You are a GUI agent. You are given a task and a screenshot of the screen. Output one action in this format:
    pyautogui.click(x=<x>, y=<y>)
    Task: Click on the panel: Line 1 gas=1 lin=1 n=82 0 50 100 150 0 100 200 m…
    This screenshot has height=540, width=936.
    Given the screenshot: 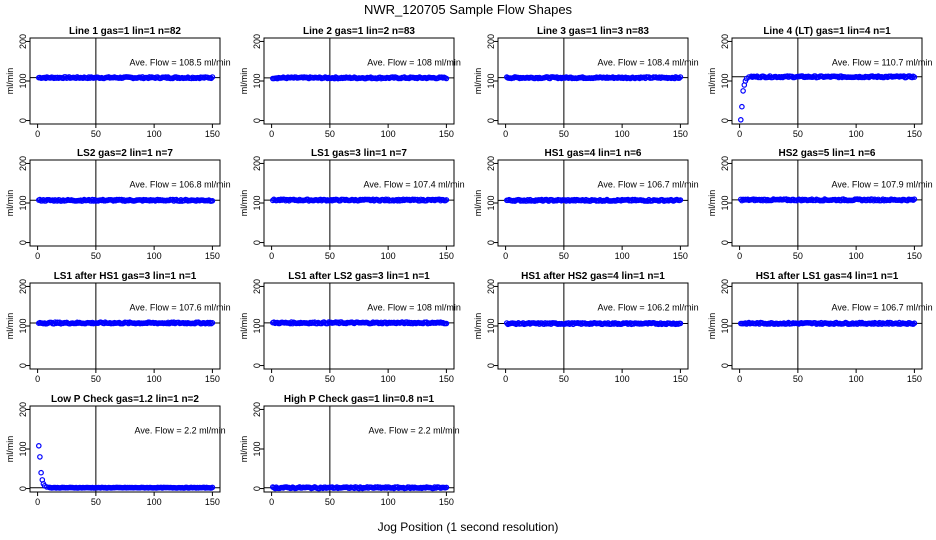 What is the action you would take?
    pyautogui.click(x=118, y=82)
    